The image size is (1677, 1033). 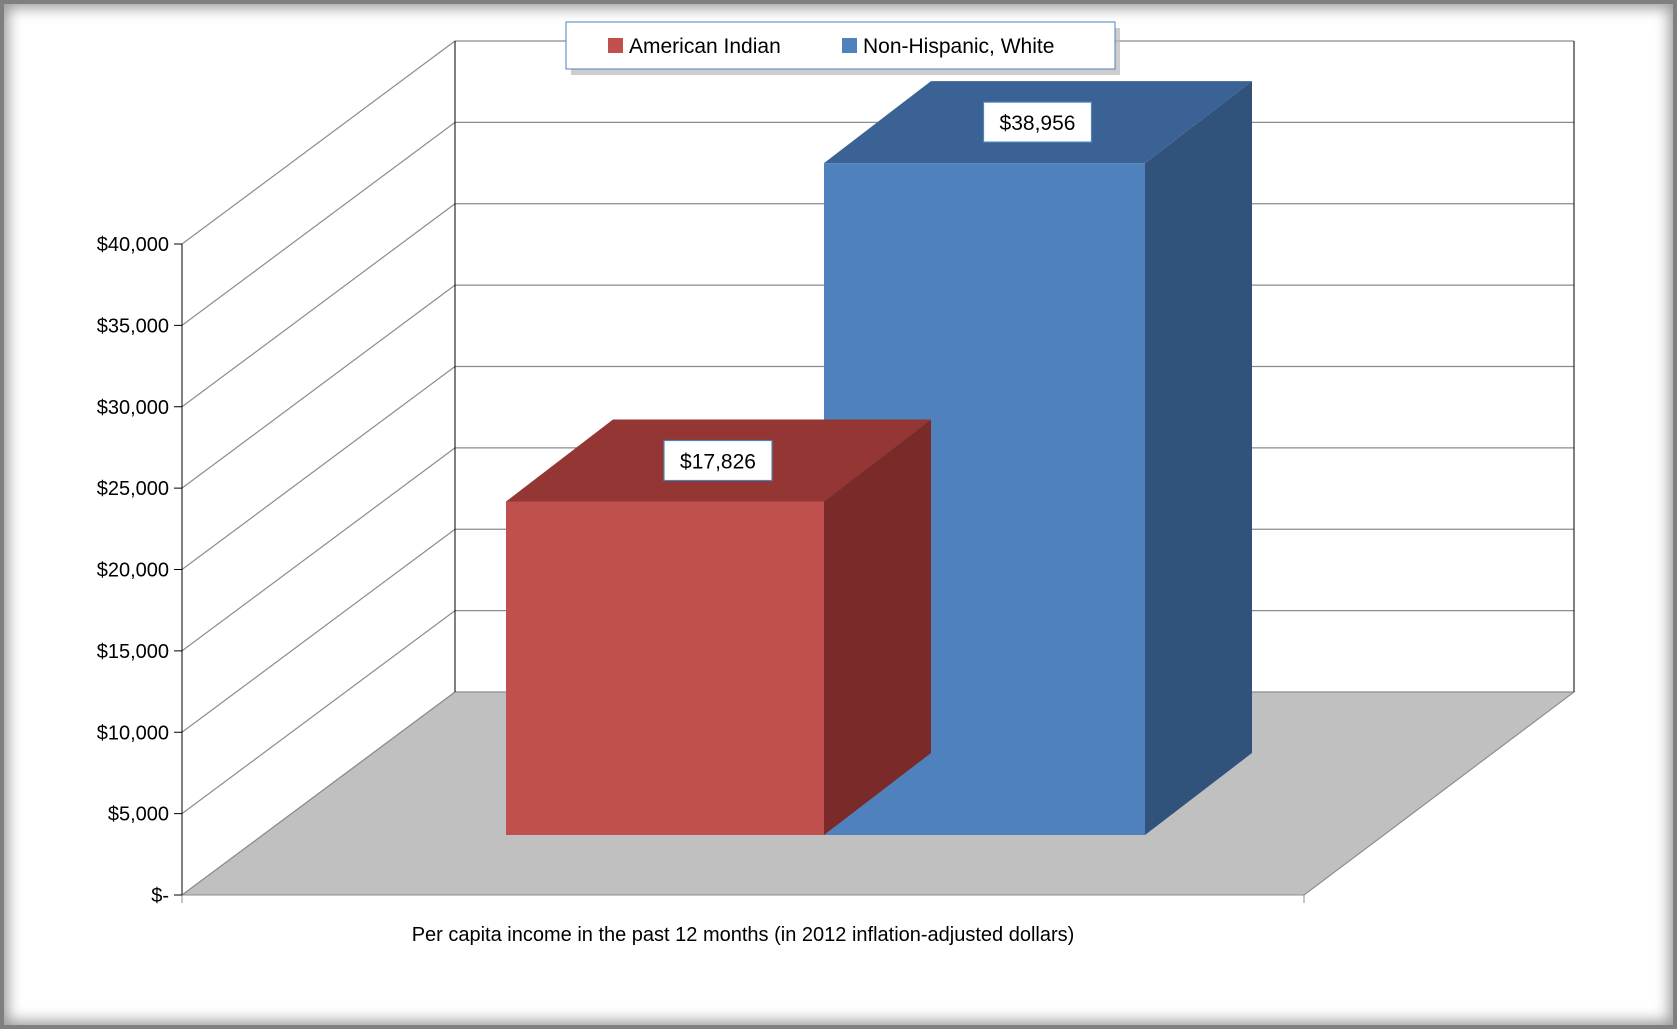 What do you see at coordinates (133, 245) in the screenshot?
I see `y-tick-label: $40,000` at bounding box center [133, 245].